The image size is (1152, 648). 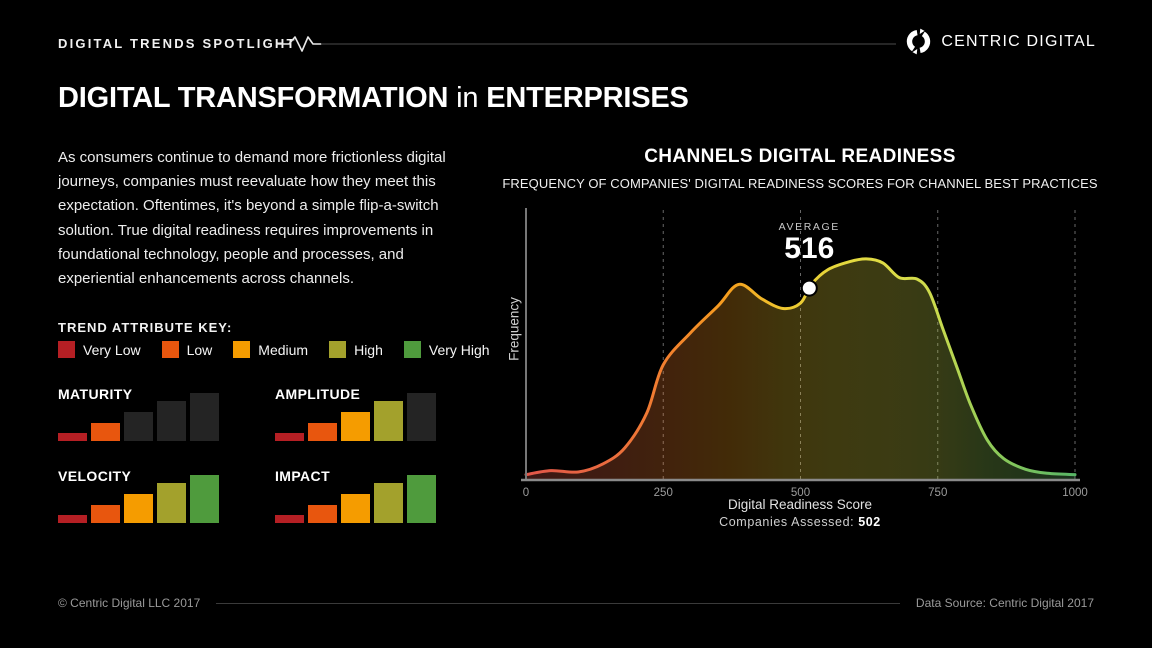 I want to click on attribute-label-impact: IMPACT, so click(x=303, y=476).